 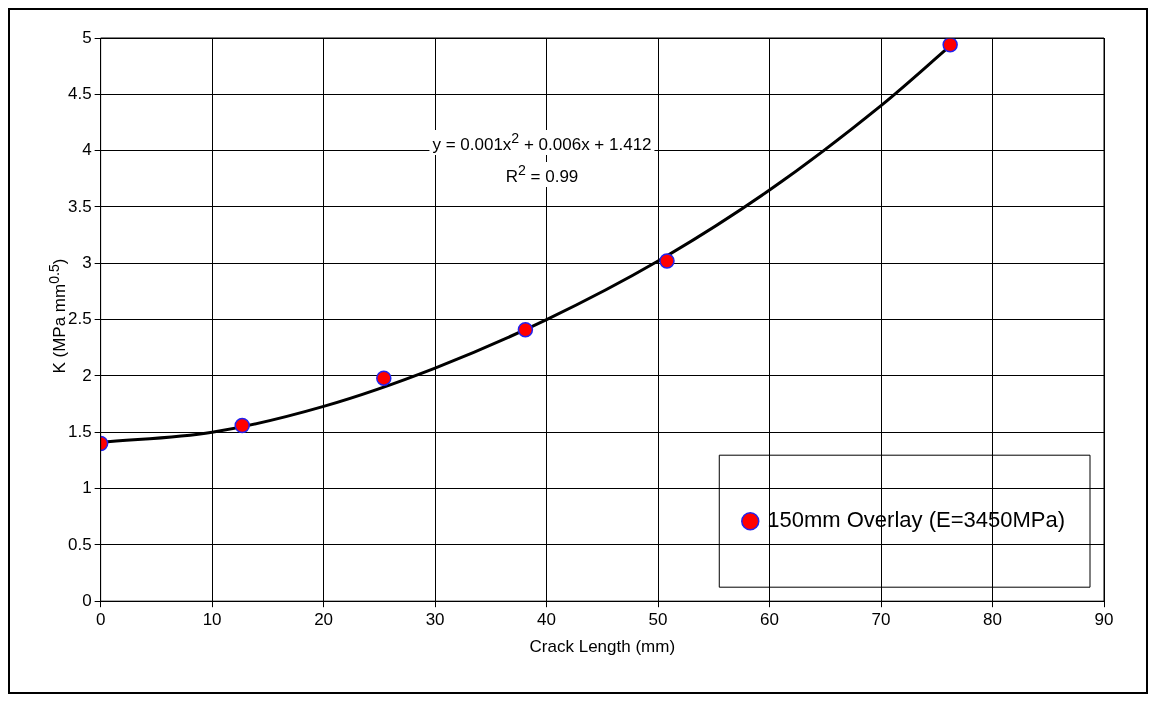 I want to click on y-tick-label: 3.5, so click(x=79, y=206).